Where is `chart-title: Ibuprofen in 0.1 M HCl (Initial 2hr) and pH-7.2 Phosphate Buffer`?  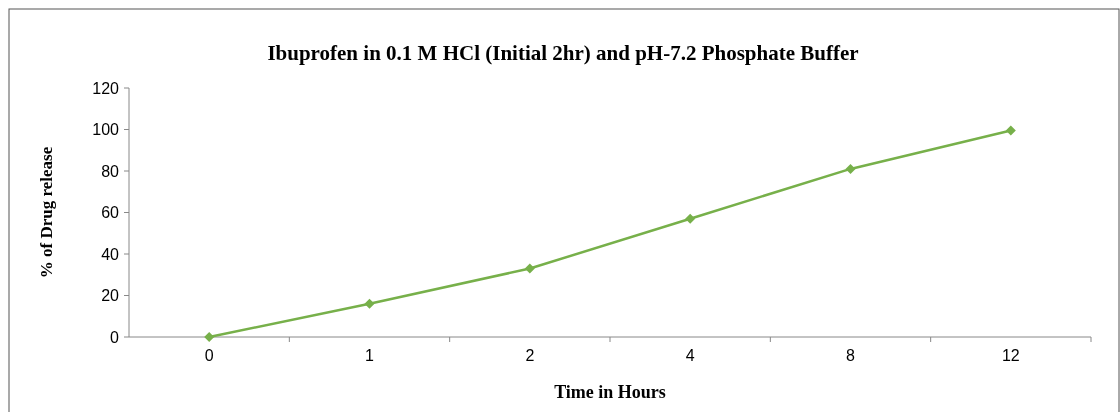 chart-title: Ibuprofen in 0.1 M HCl (Initial 2hr) and pH-7.2 Phosphate Buffer is located at coordinates (563, 53).